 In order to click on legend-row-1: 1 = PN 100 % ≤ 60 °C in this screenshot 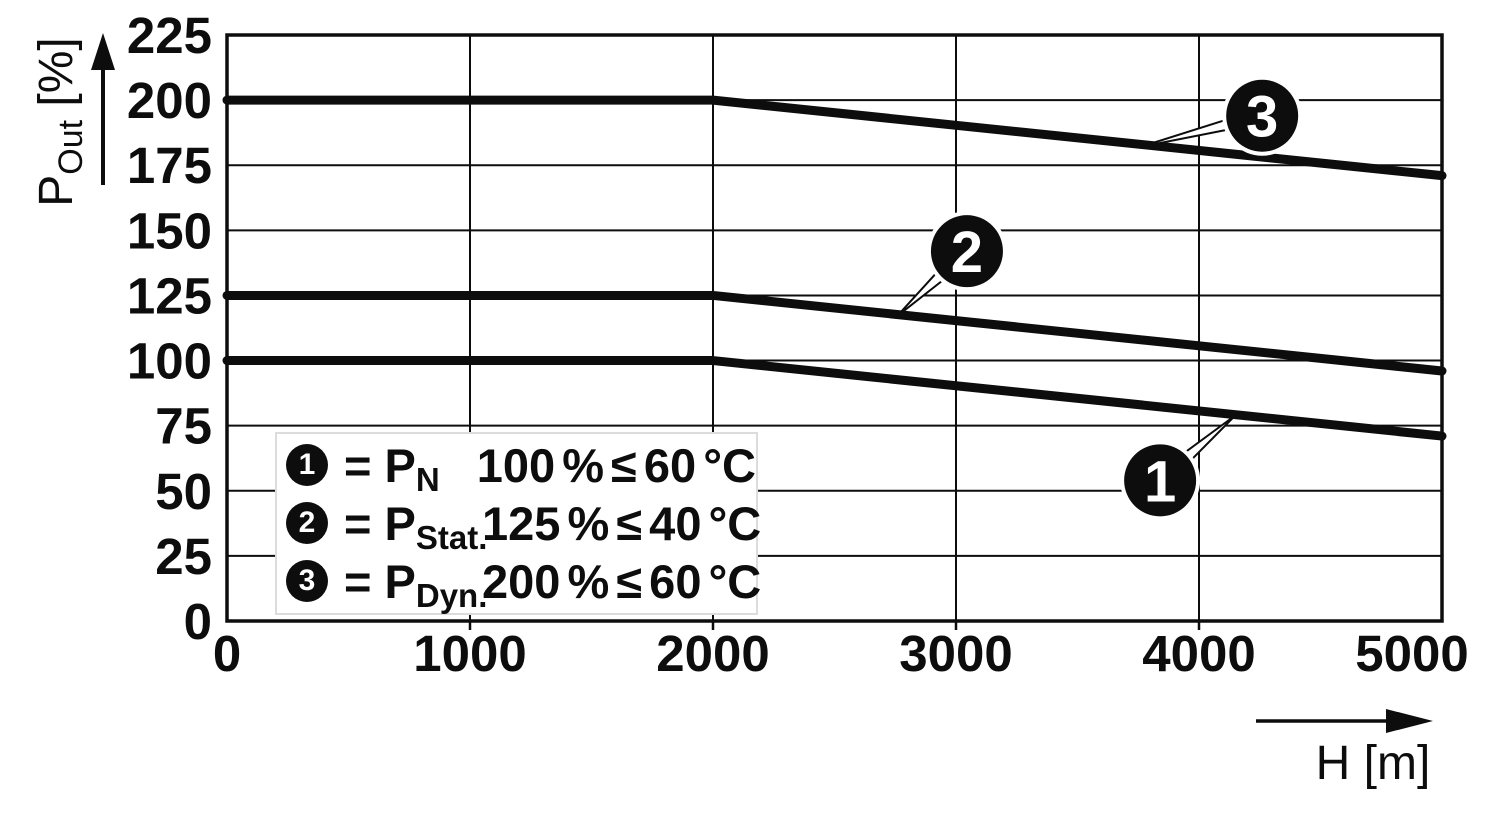, I will do `click(516, 466)`.